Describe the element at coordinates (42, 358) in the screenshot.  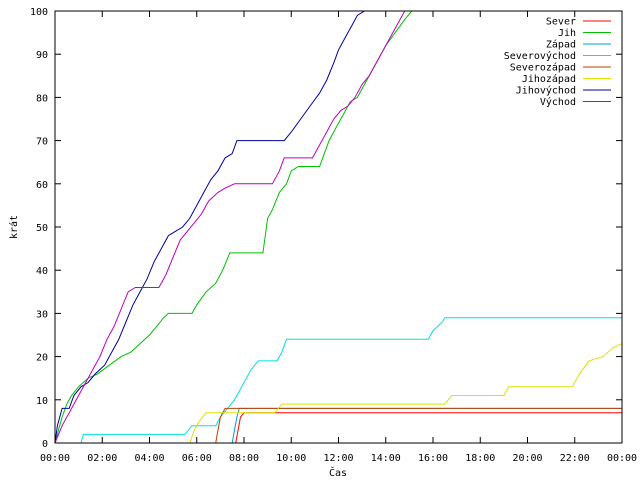
I see `y-tick-label: 20` at that location.